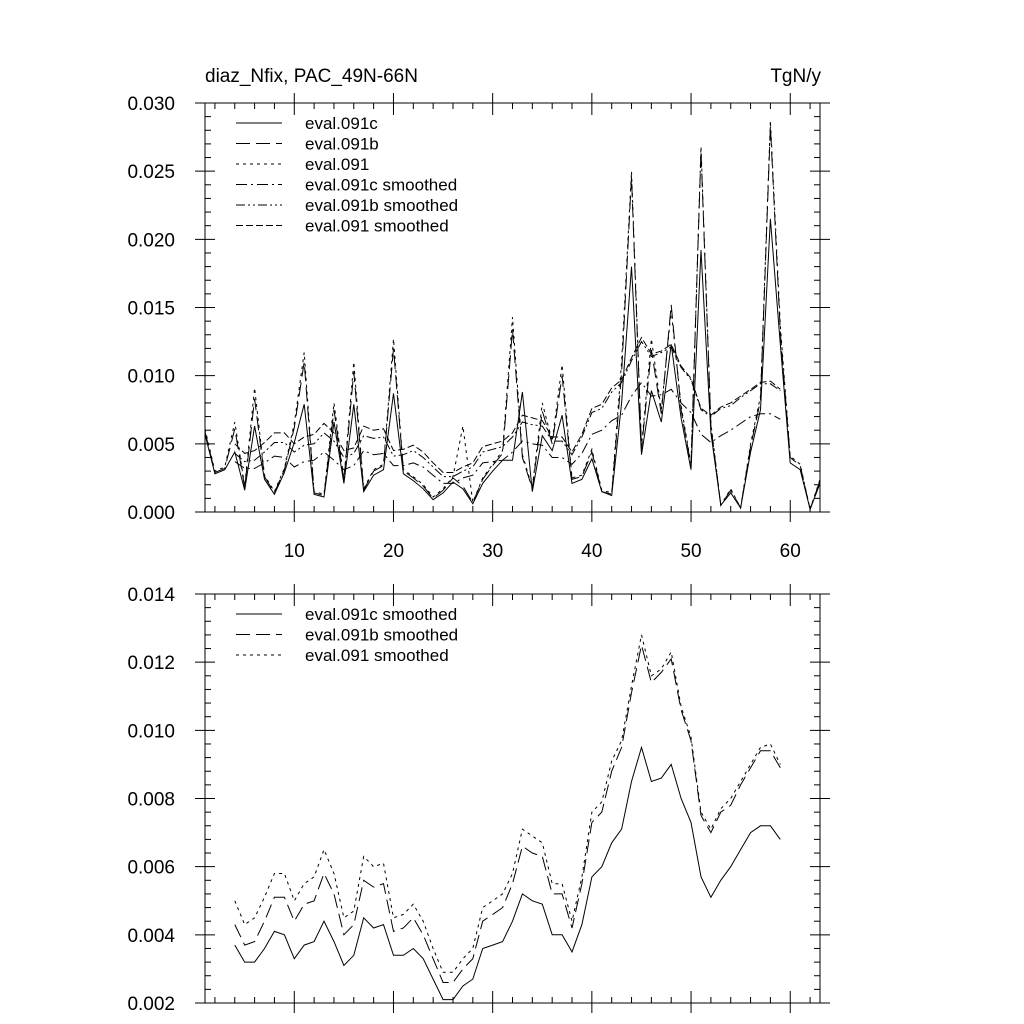  Describe the element at coordinates (151, 663) in the screenshot. I see `y-tick-label: 0.012` at that location.